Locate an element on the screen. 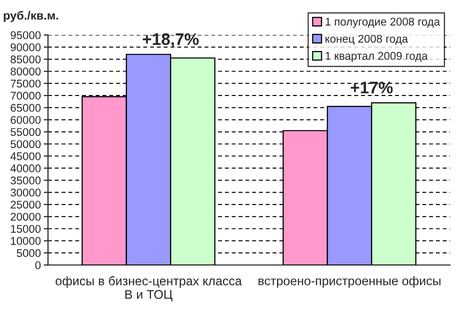  x-tick-label: офисы в бизнес-центрах класса В и ТОЦ is located at coordinates (149, 289).